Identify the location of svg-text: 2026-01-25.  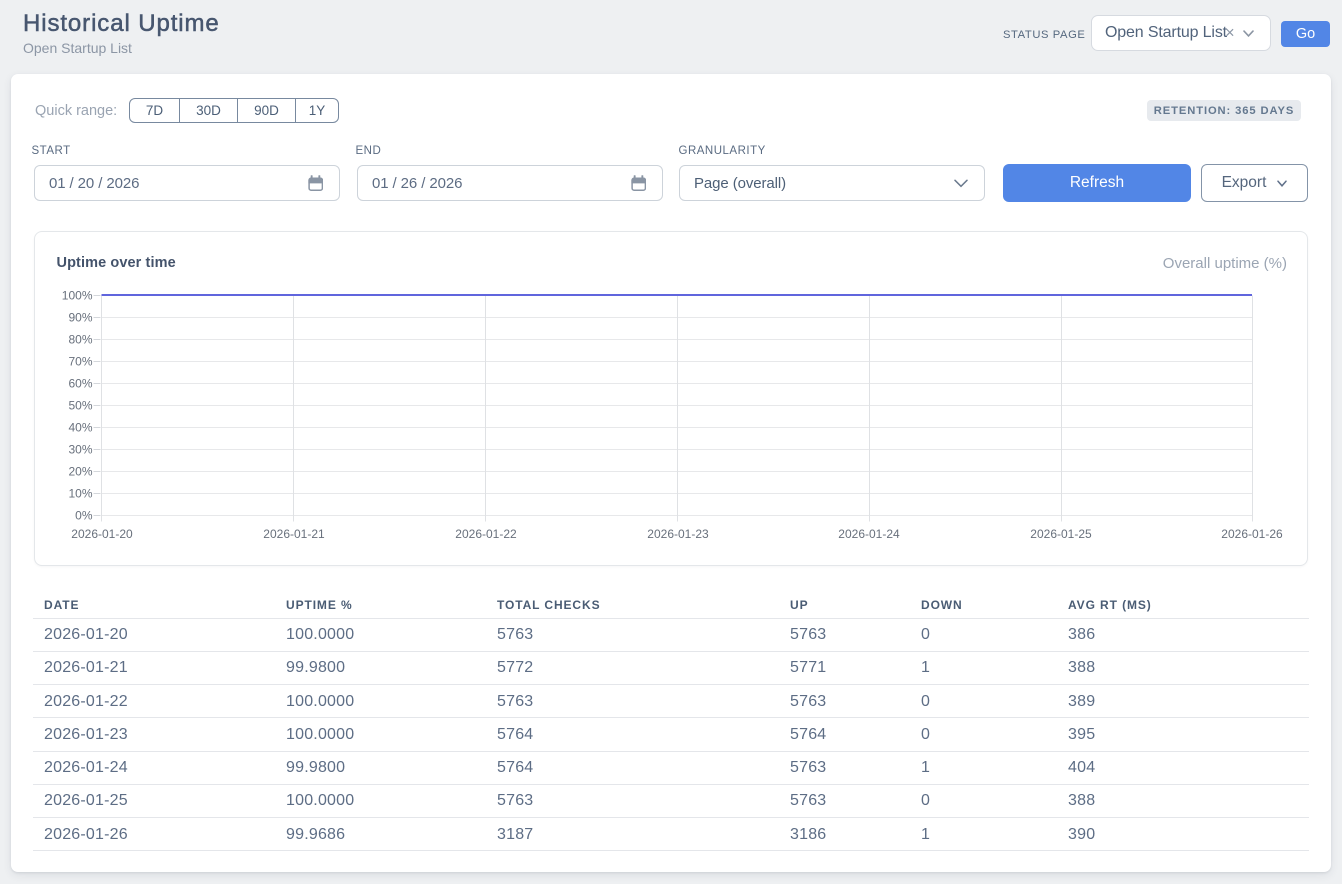
(1061, 534).